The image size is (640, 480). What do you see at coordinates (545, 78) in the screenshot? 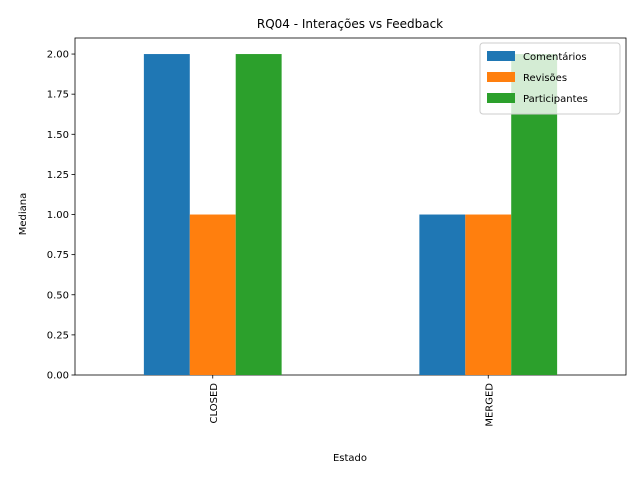
I see `legend-label: Revisões` at bounding box center [545, 78].